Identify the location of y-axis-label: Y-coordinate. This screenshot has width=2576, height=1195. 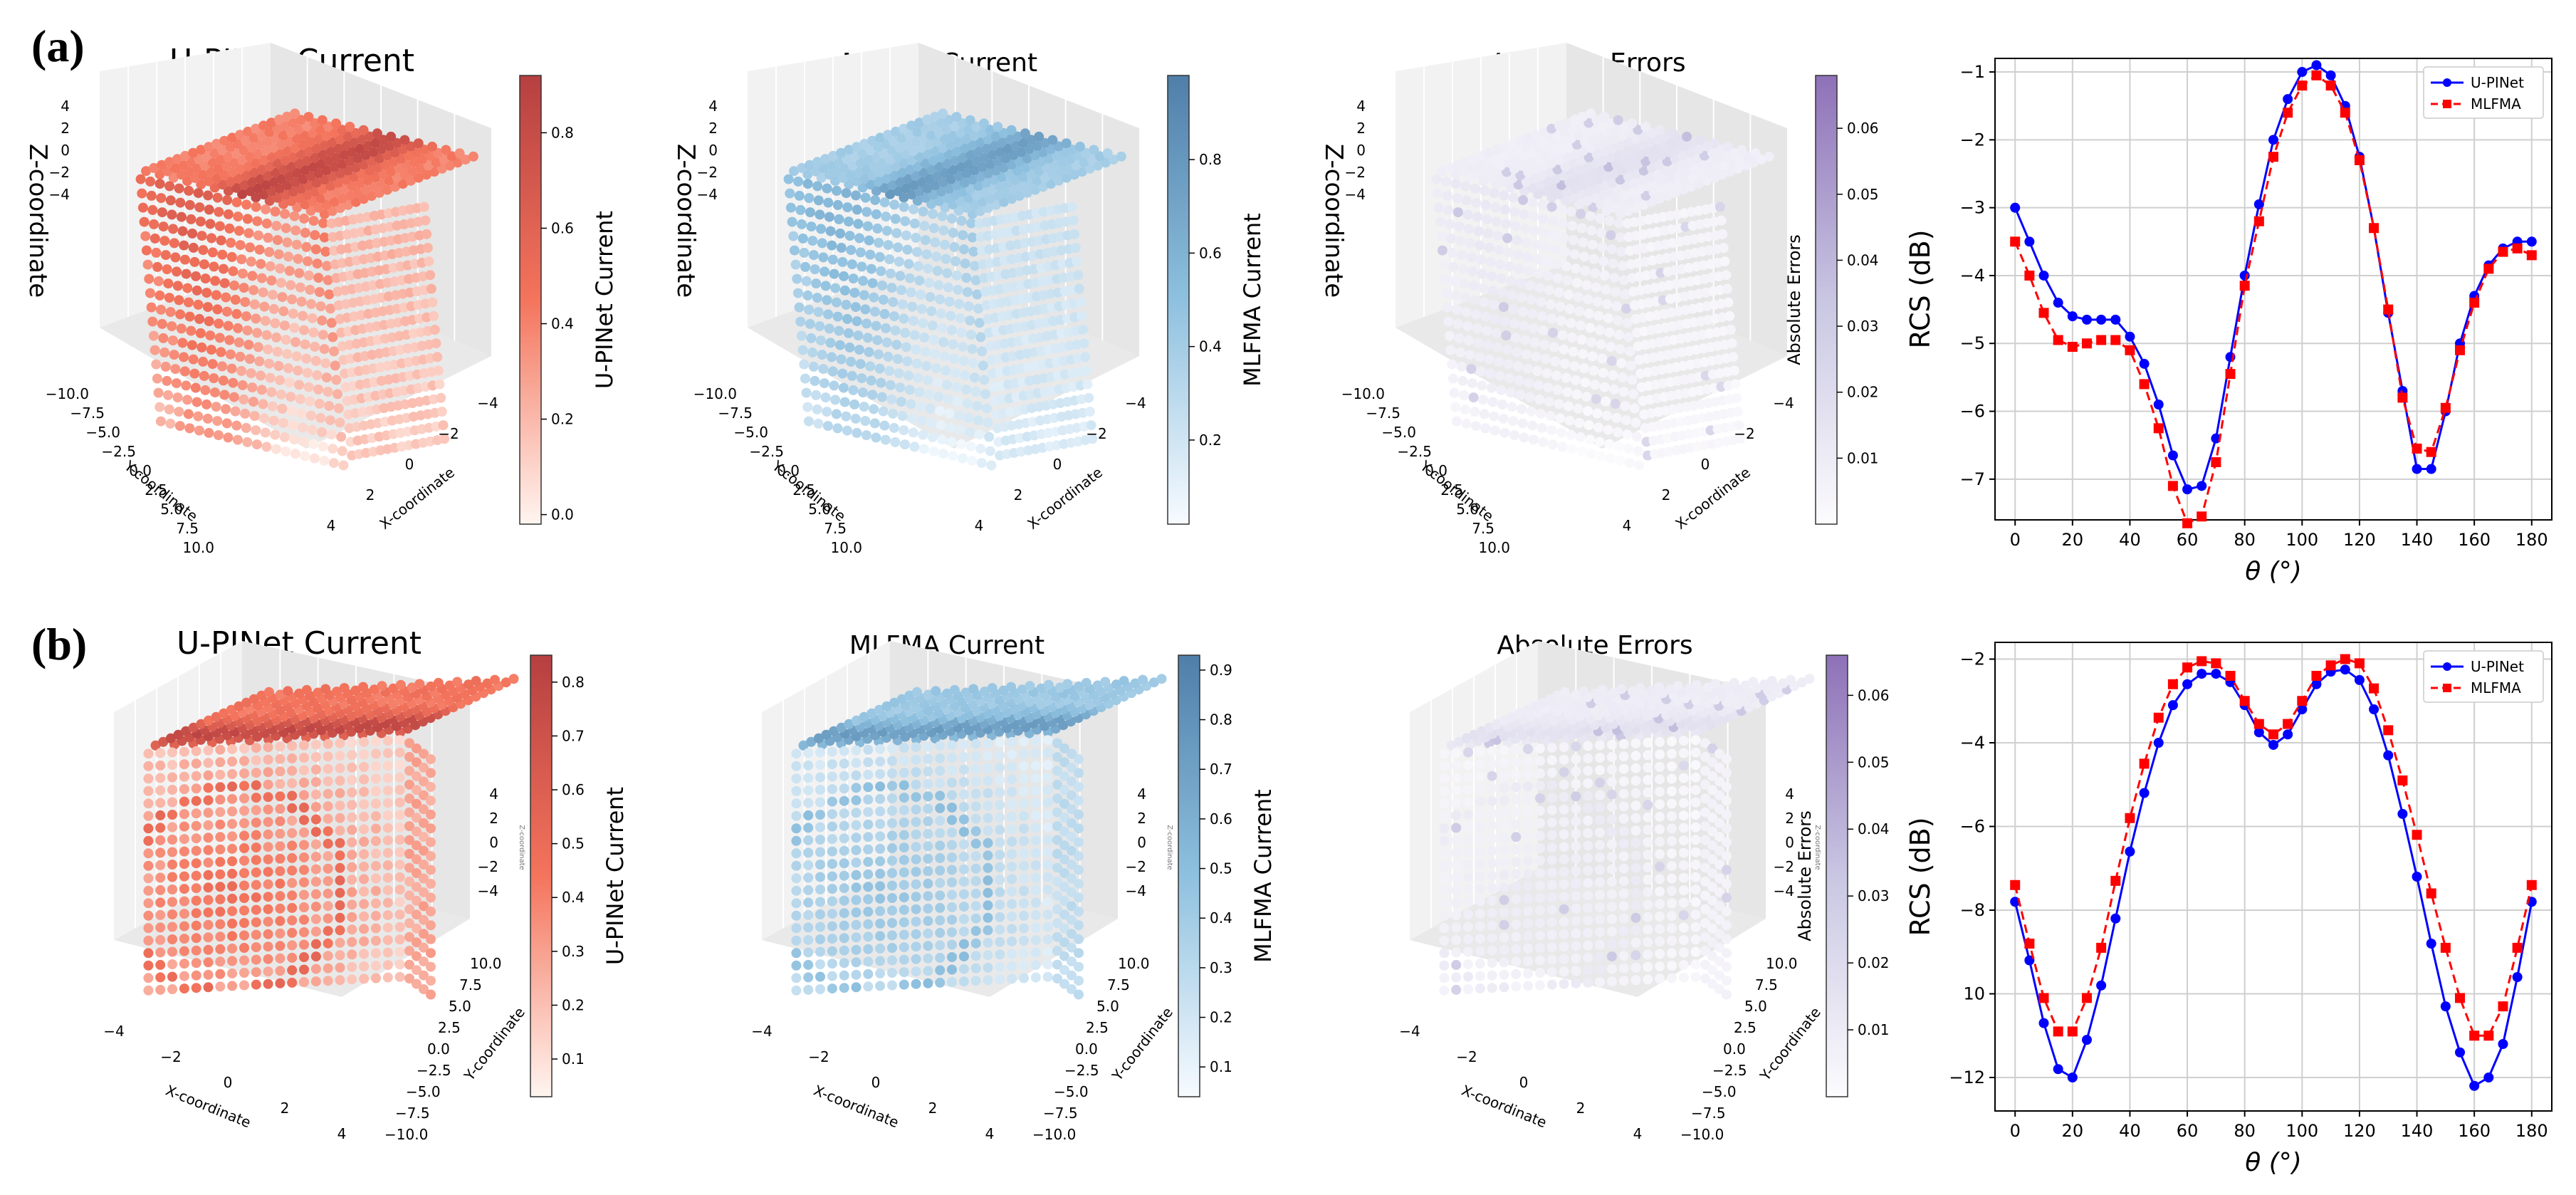
(1790, 1044).